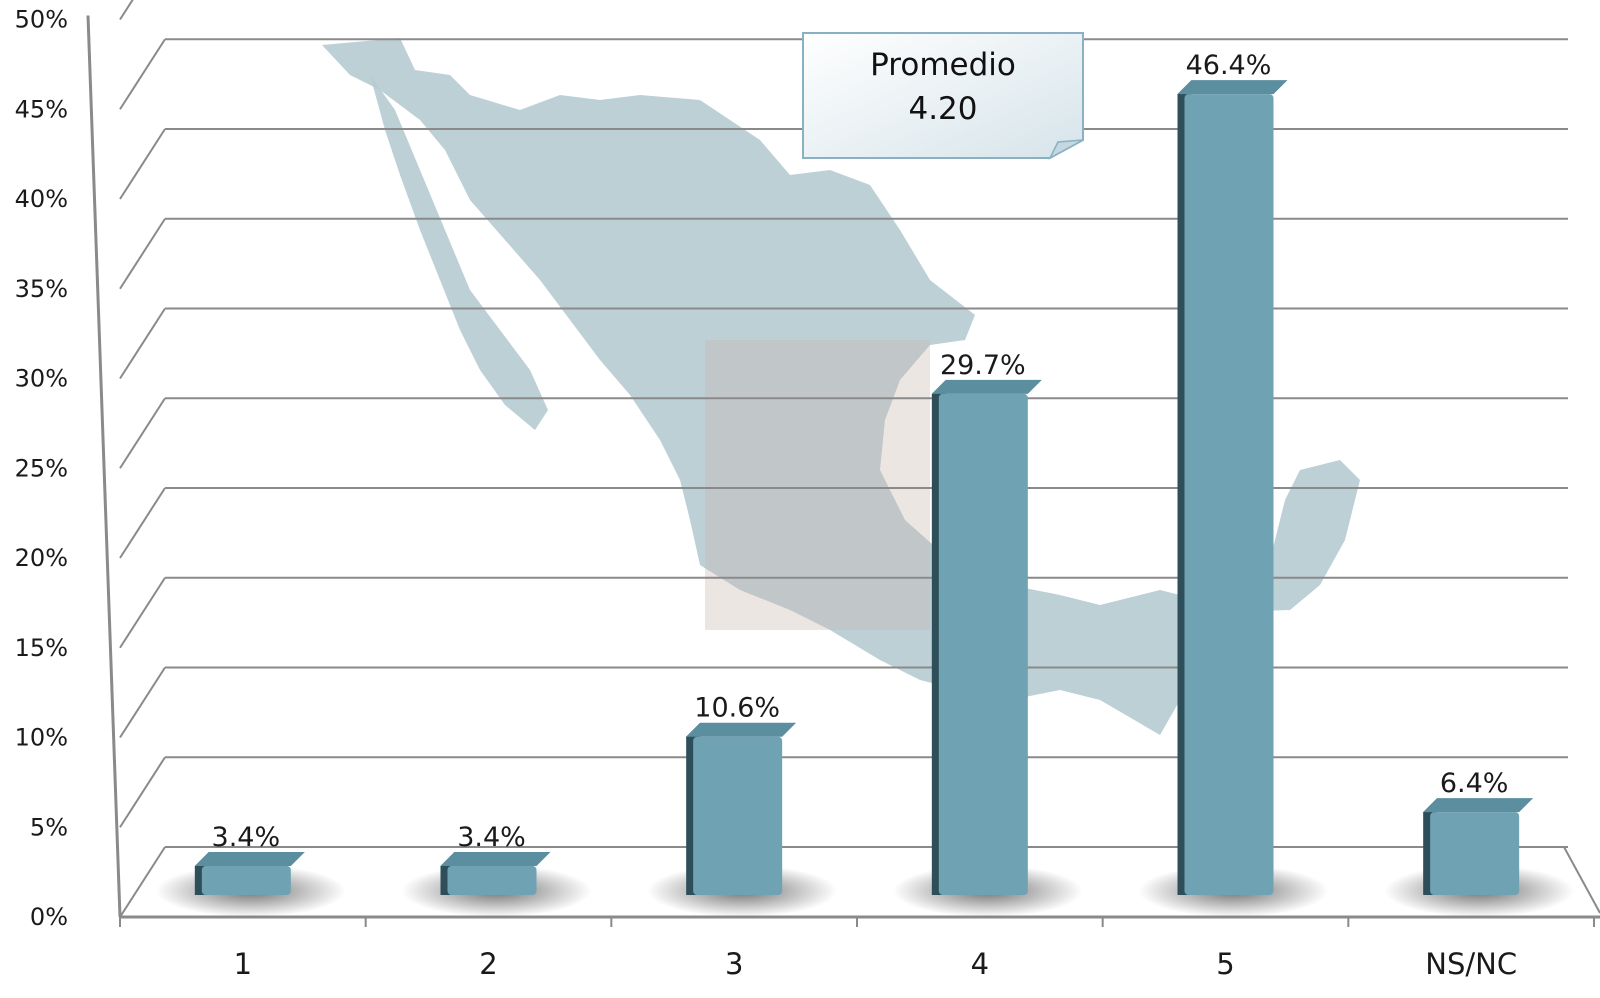 The height and width of the screenshot is (998, 1600). What do you see at coordinates (942, 109) in the screenshot?
I see `callout-value: 4.20` at bounding box center [942, 109].